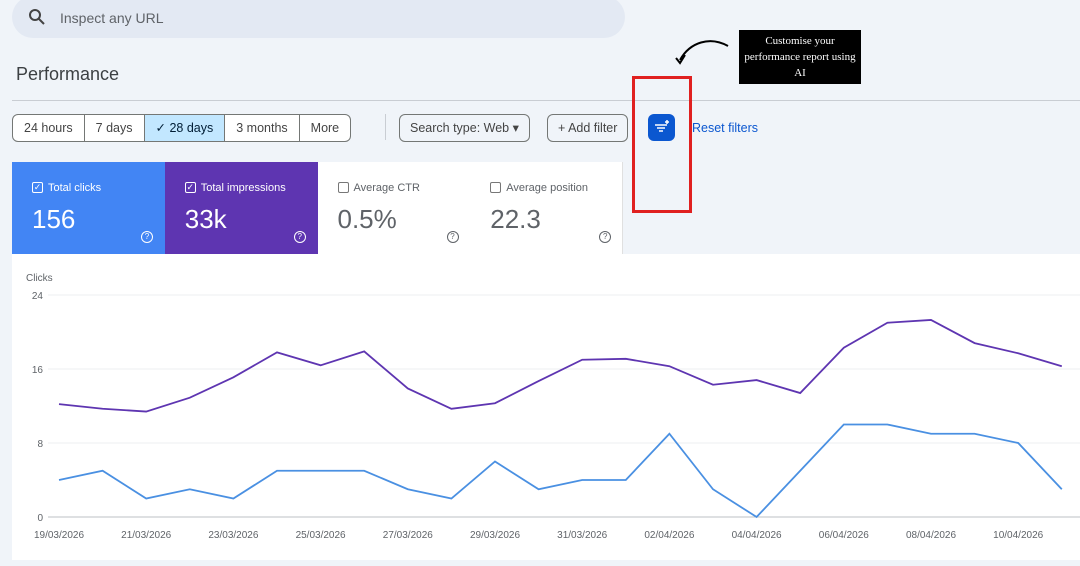  I want to click on add-filter-label: Add filter, so click(593, 128).